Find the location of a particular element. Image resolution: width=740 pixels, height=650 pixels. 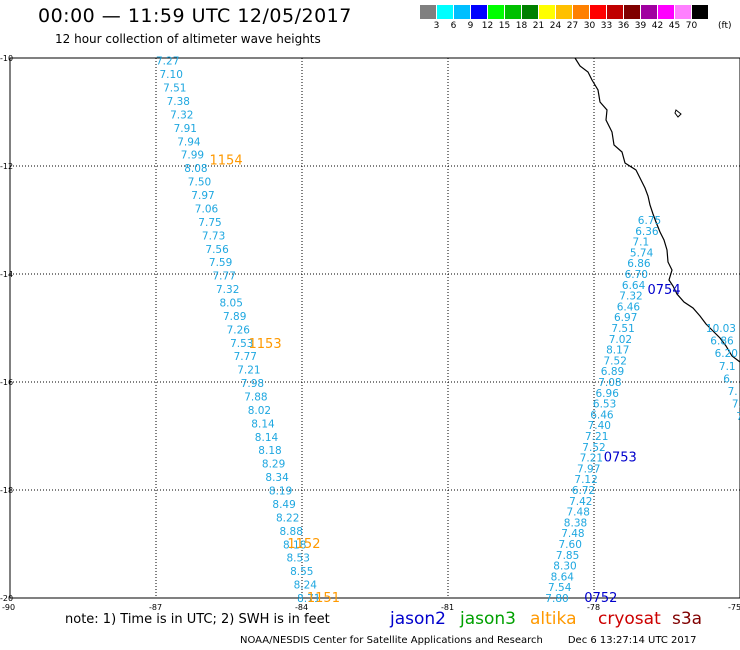

color-scale-label: 27 is located at coordinates (572, 26).